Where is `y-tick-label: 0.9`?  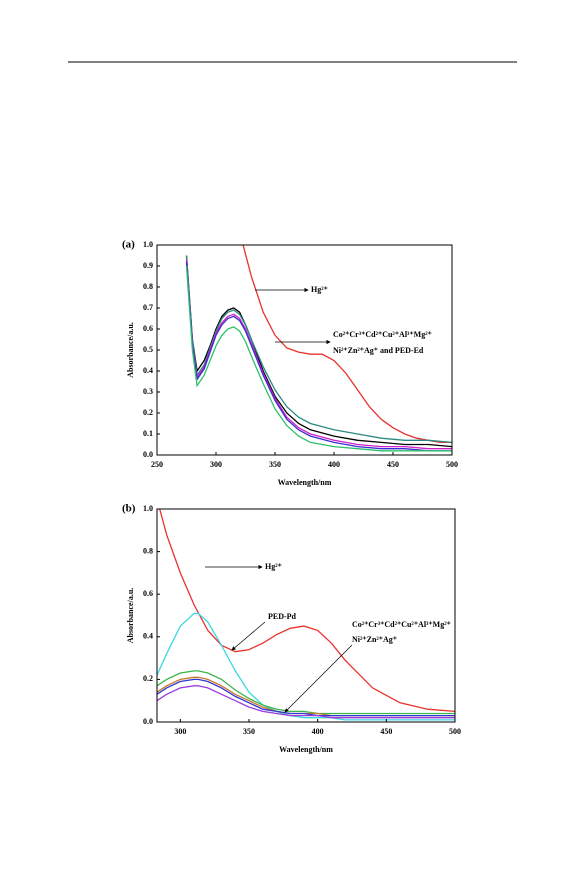
y-tick-label: 0.9 is located at coordinates (148, 265).